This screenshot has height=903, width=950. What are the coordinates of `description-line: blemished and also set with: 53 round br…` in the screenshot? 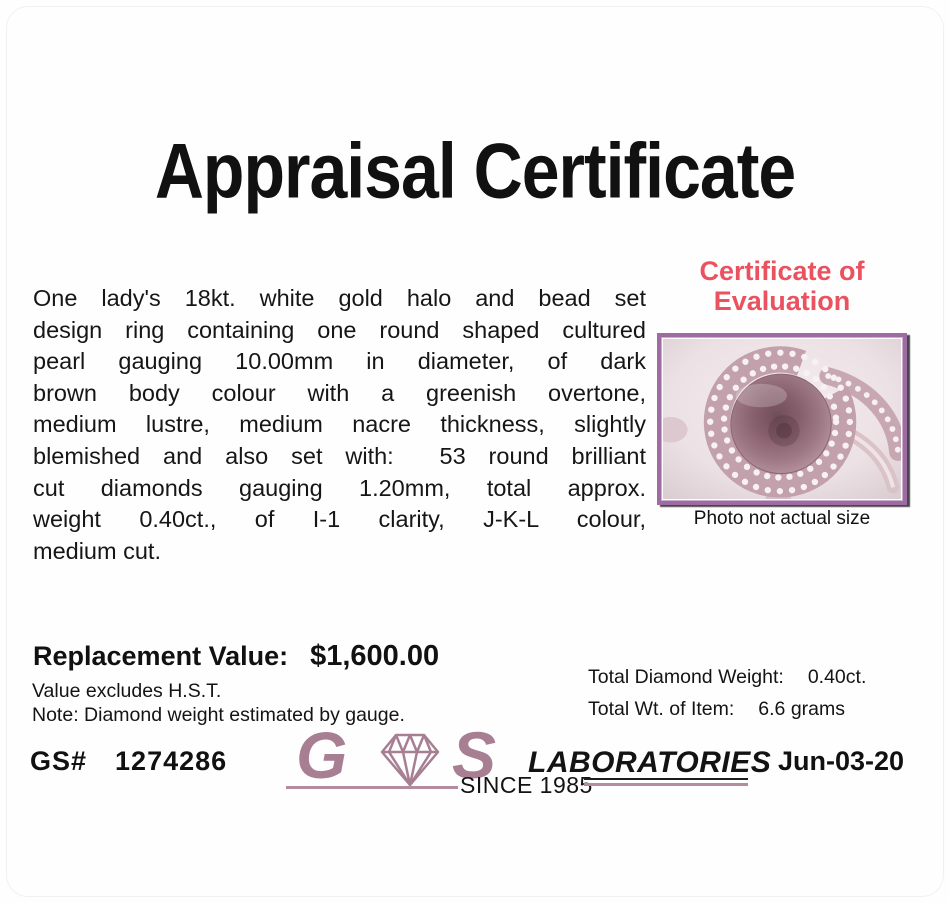 It's located at (339, 455).